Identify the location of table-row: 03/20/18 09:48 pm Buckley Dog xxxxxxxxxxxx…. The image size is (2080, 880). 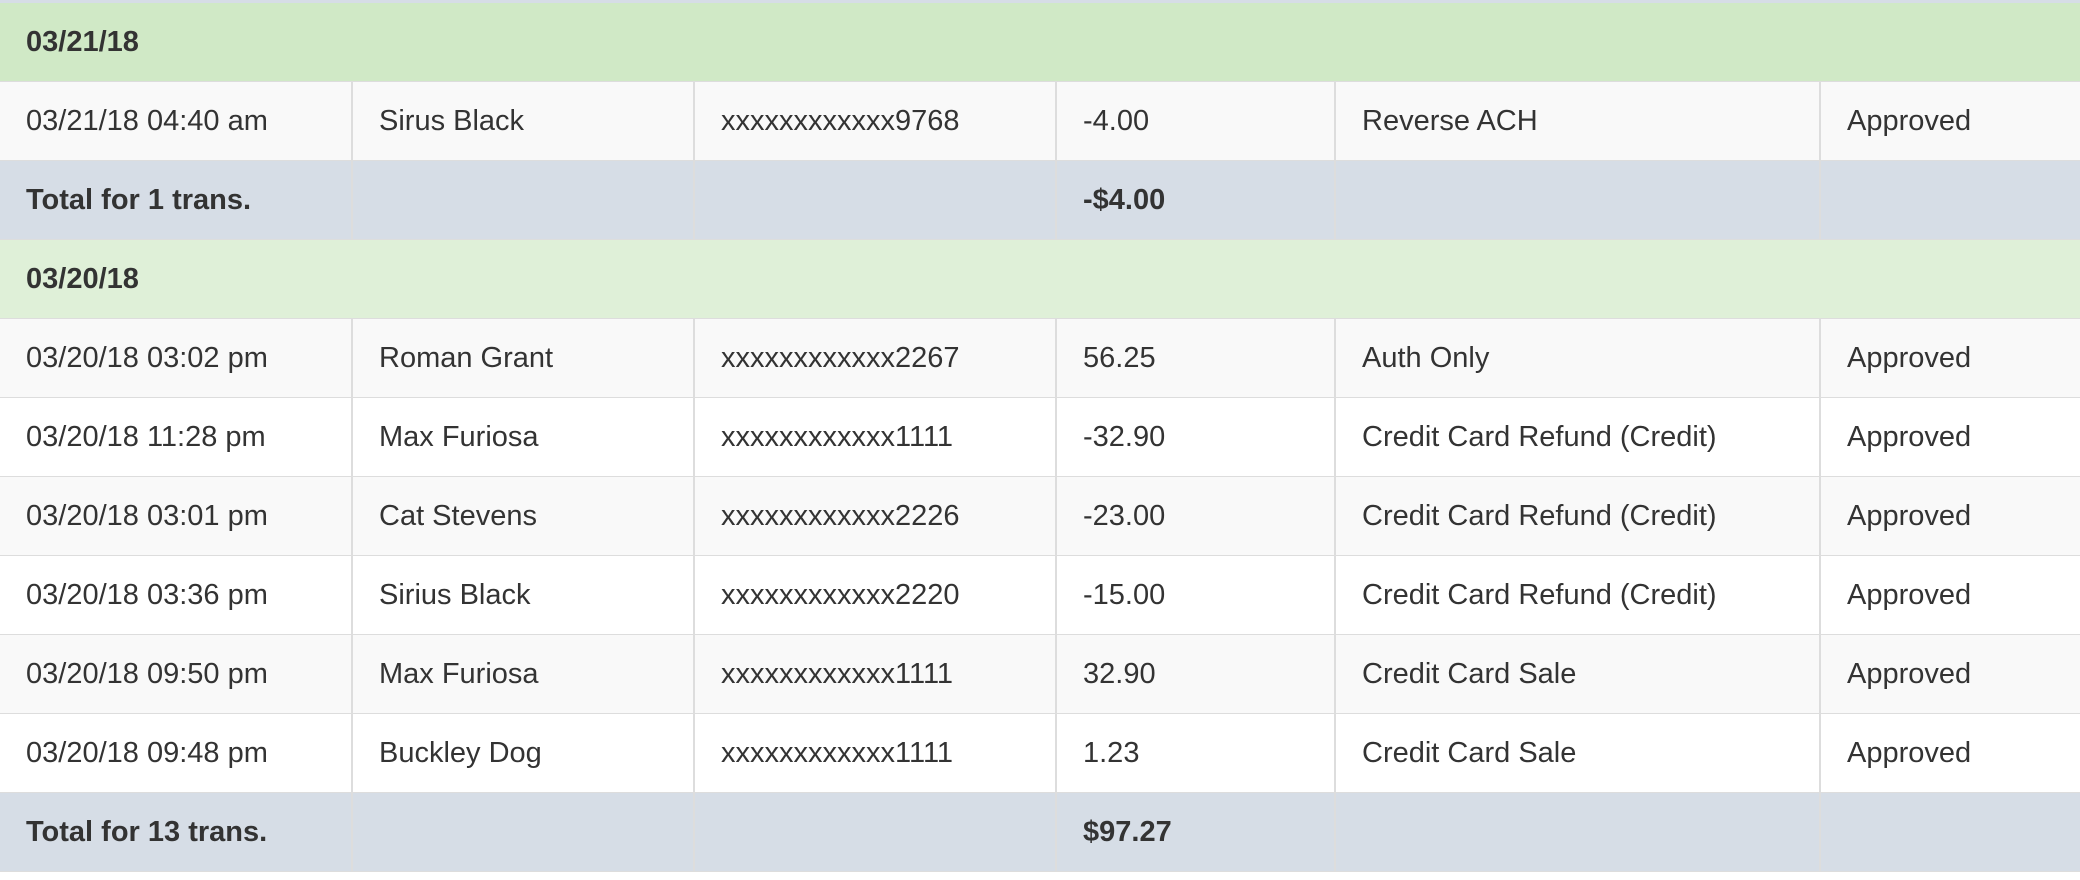
(1040, 753).